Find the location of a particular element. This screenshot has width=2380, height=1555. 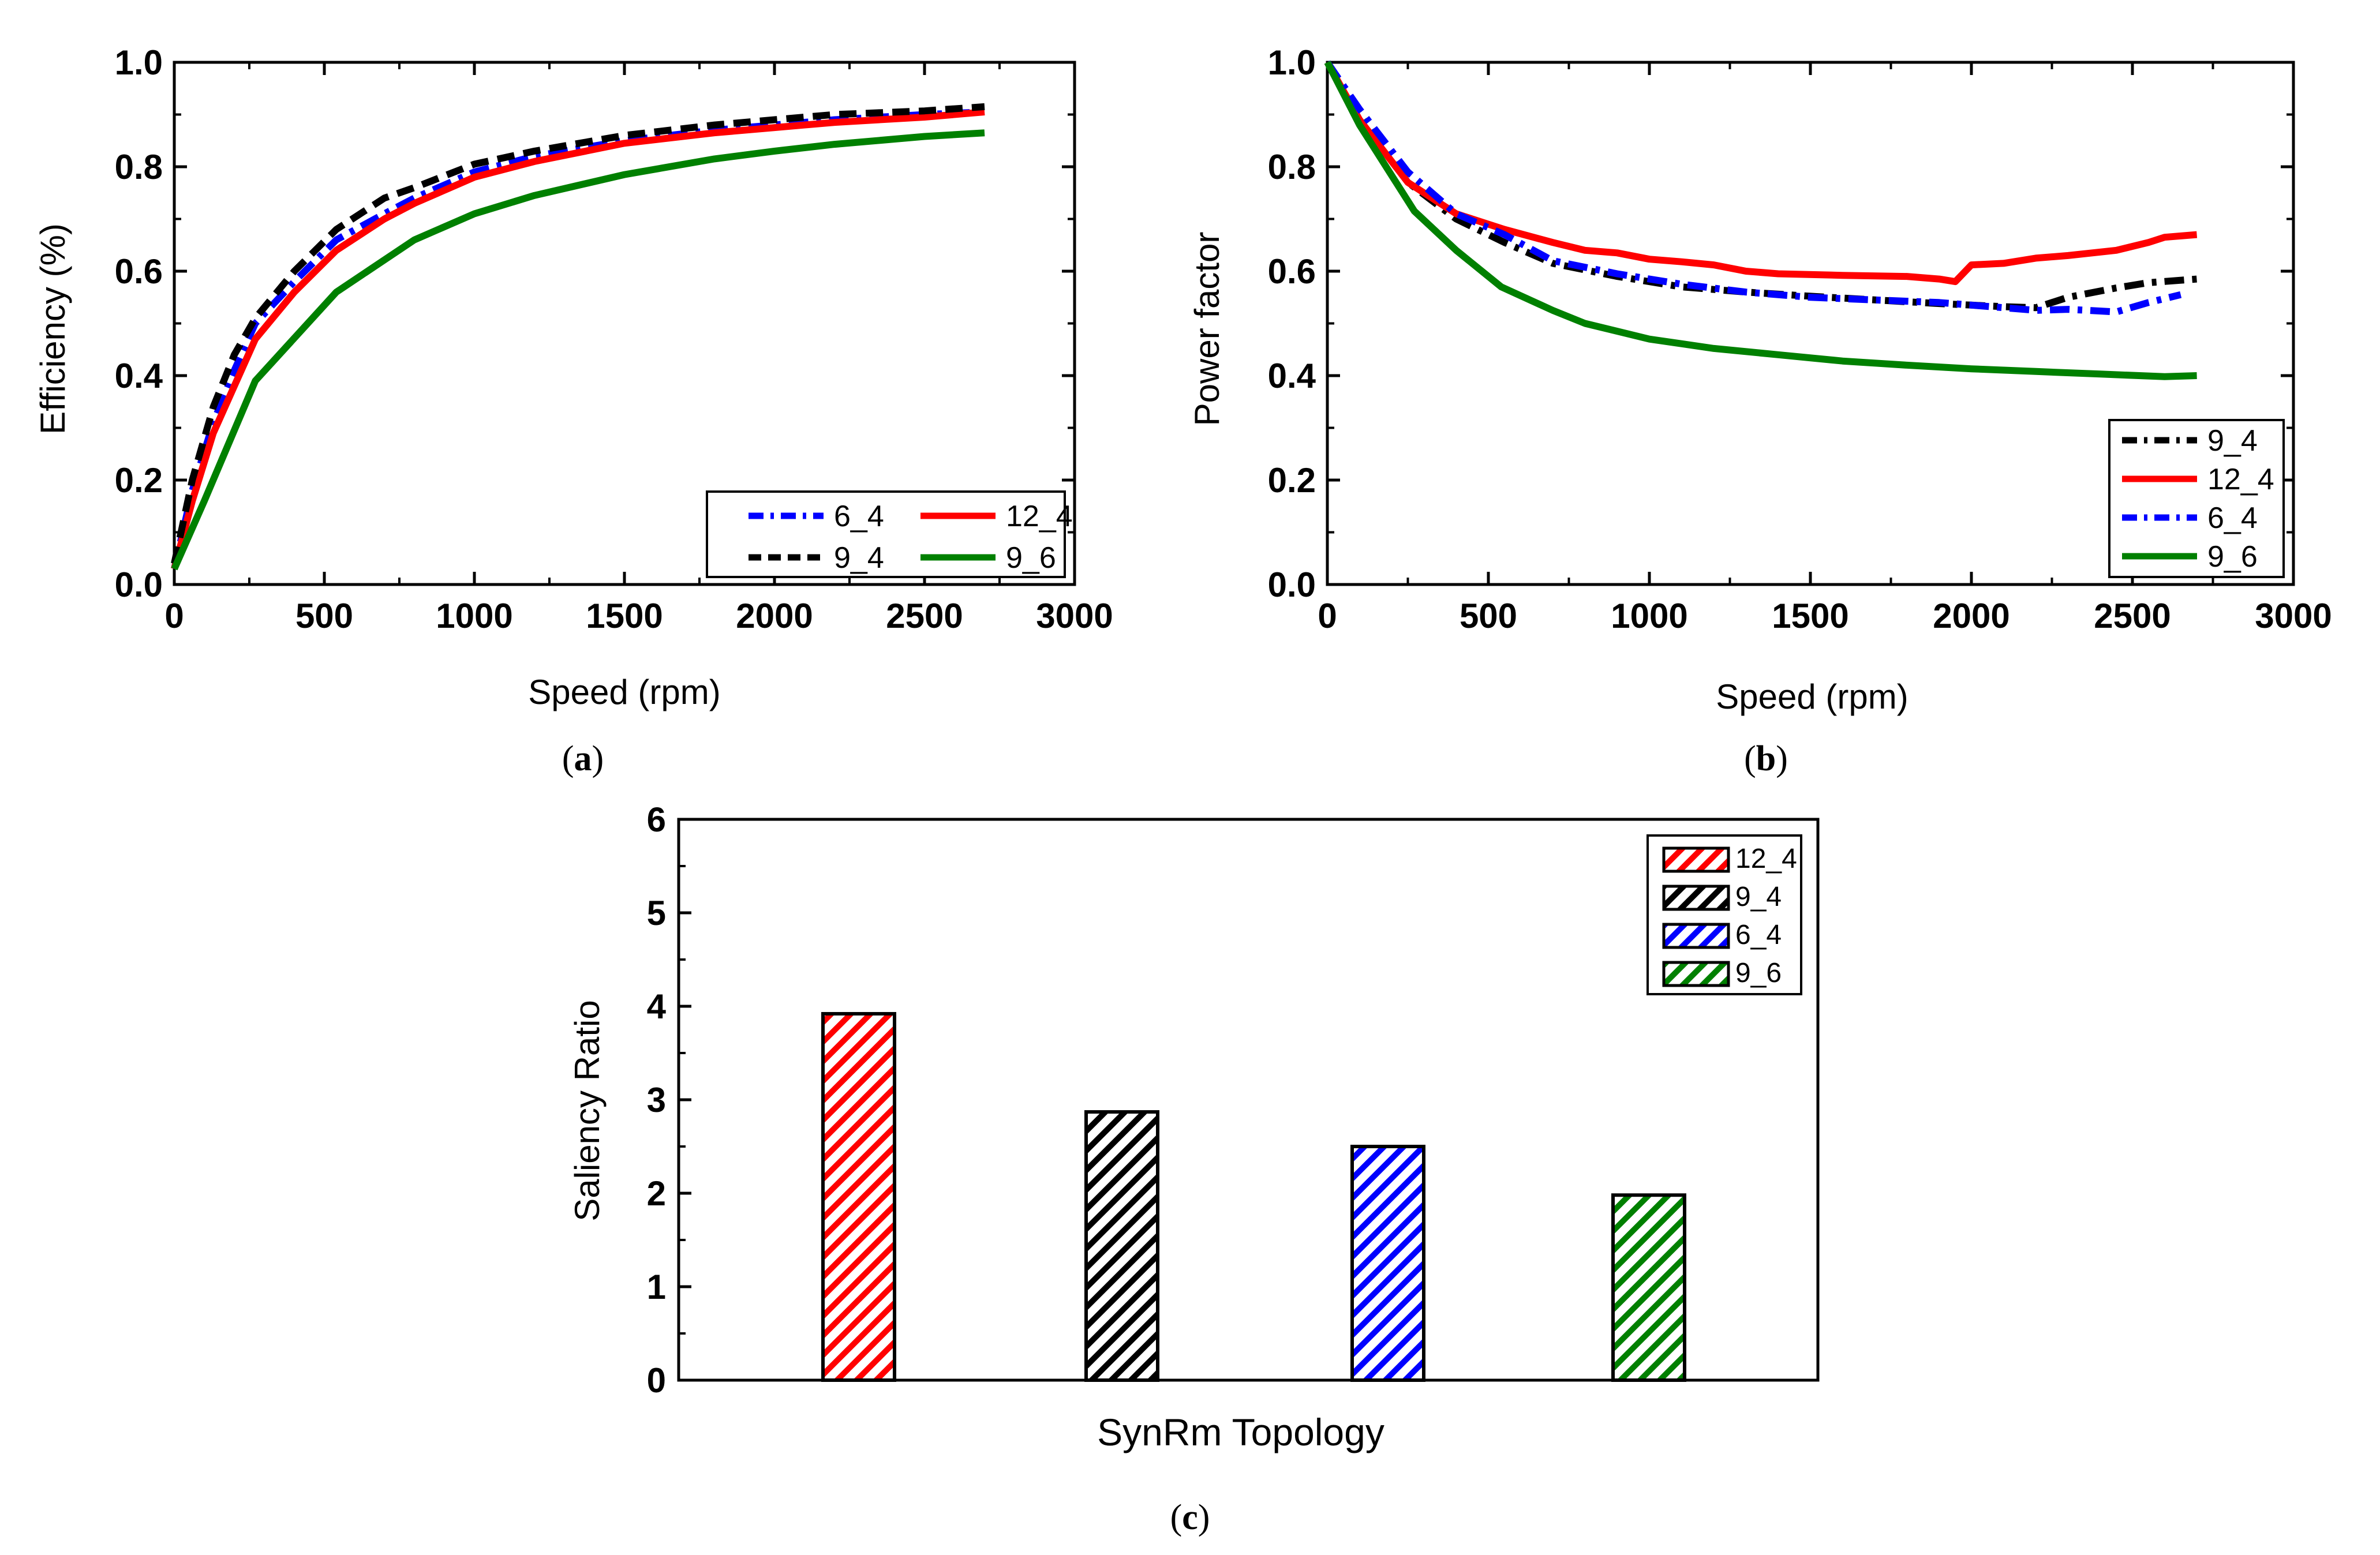

power-factor-legend-label-9-6: 9_6 is located at coordinates (2232, 557).